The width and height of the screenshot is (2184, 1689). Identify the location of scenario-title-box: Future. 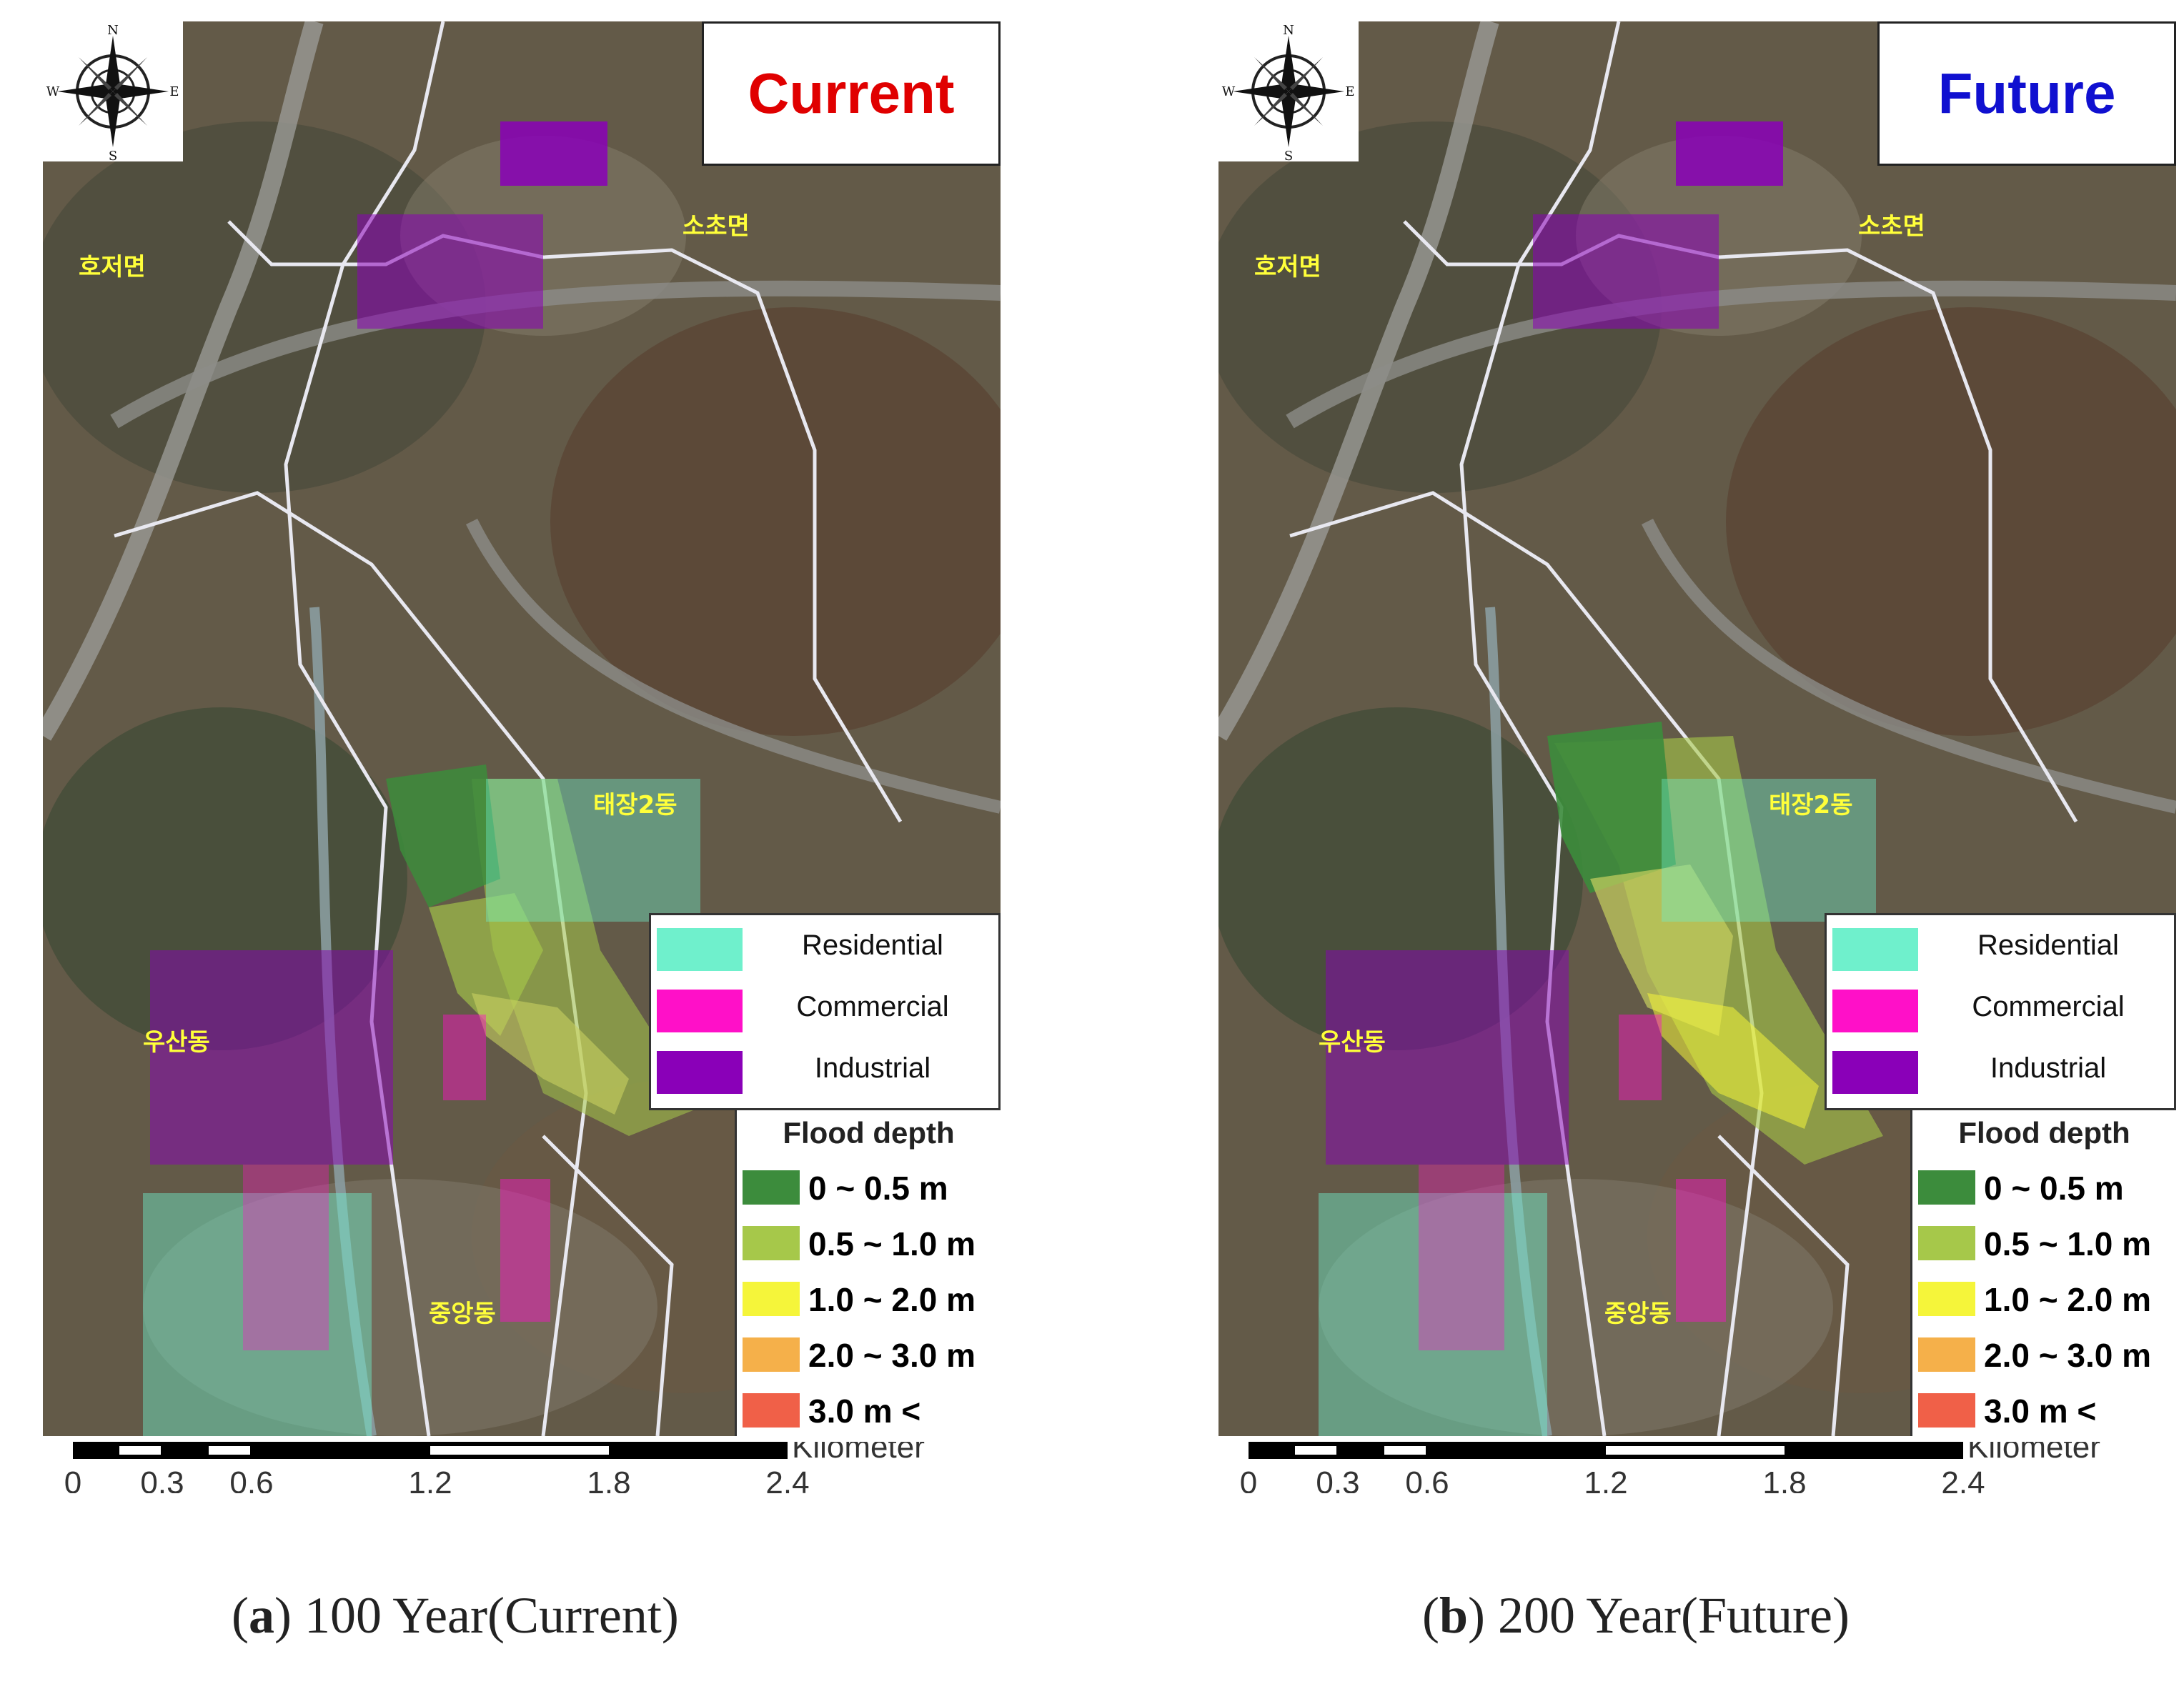
(2026, 93).